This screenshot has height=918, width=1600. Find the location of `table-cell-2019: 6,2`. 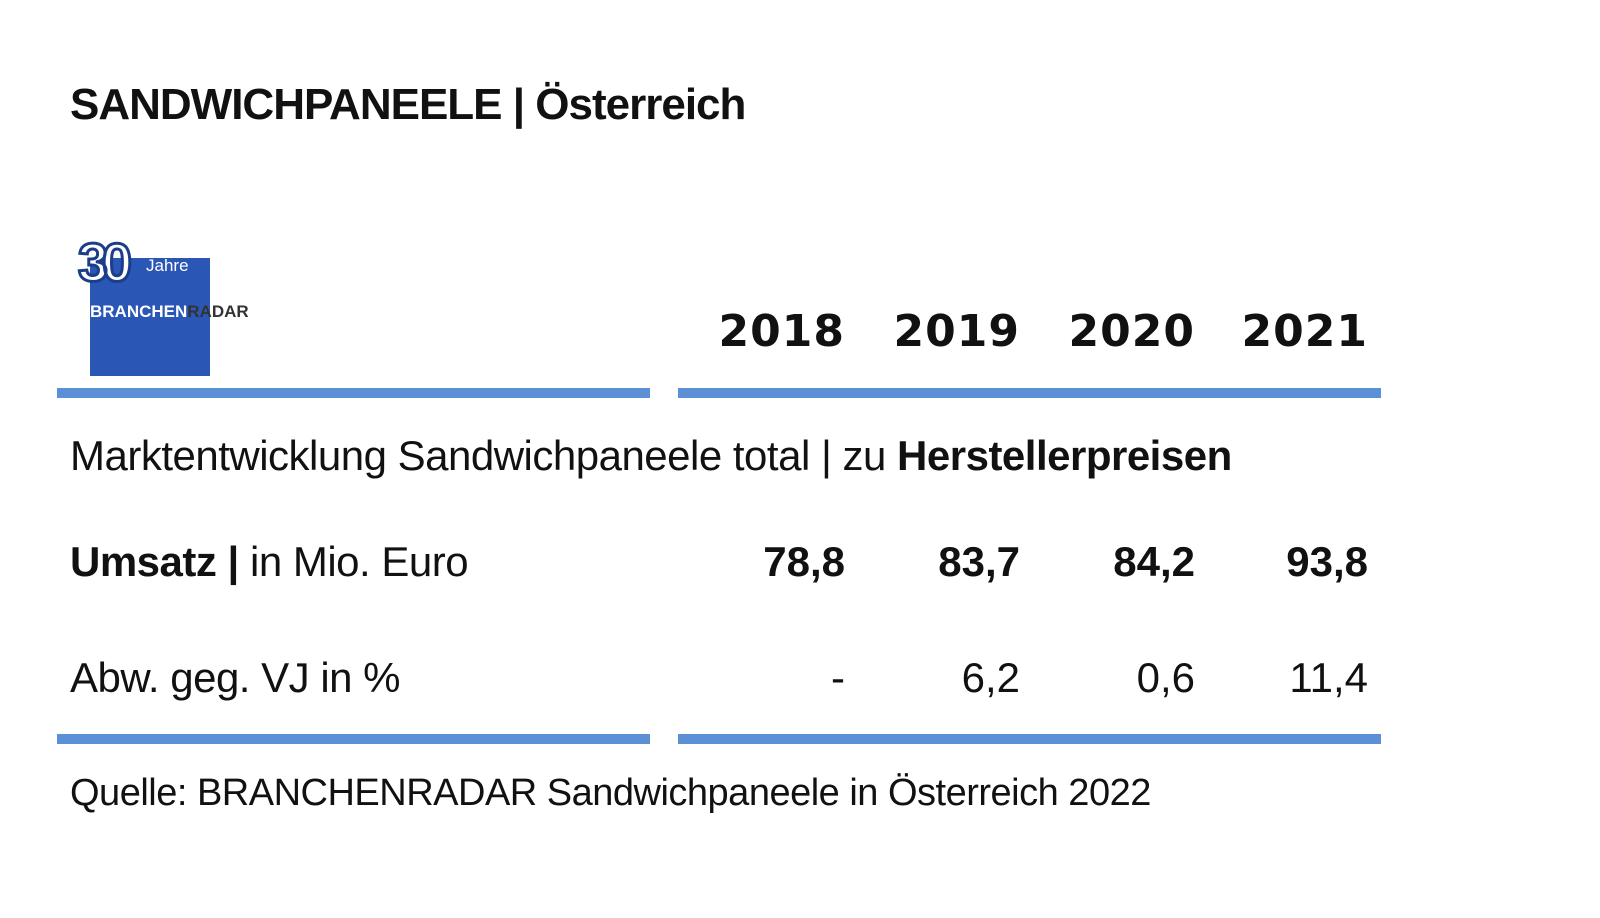

table-cell-2019: 6,2 is located at coordinates (990, 677).